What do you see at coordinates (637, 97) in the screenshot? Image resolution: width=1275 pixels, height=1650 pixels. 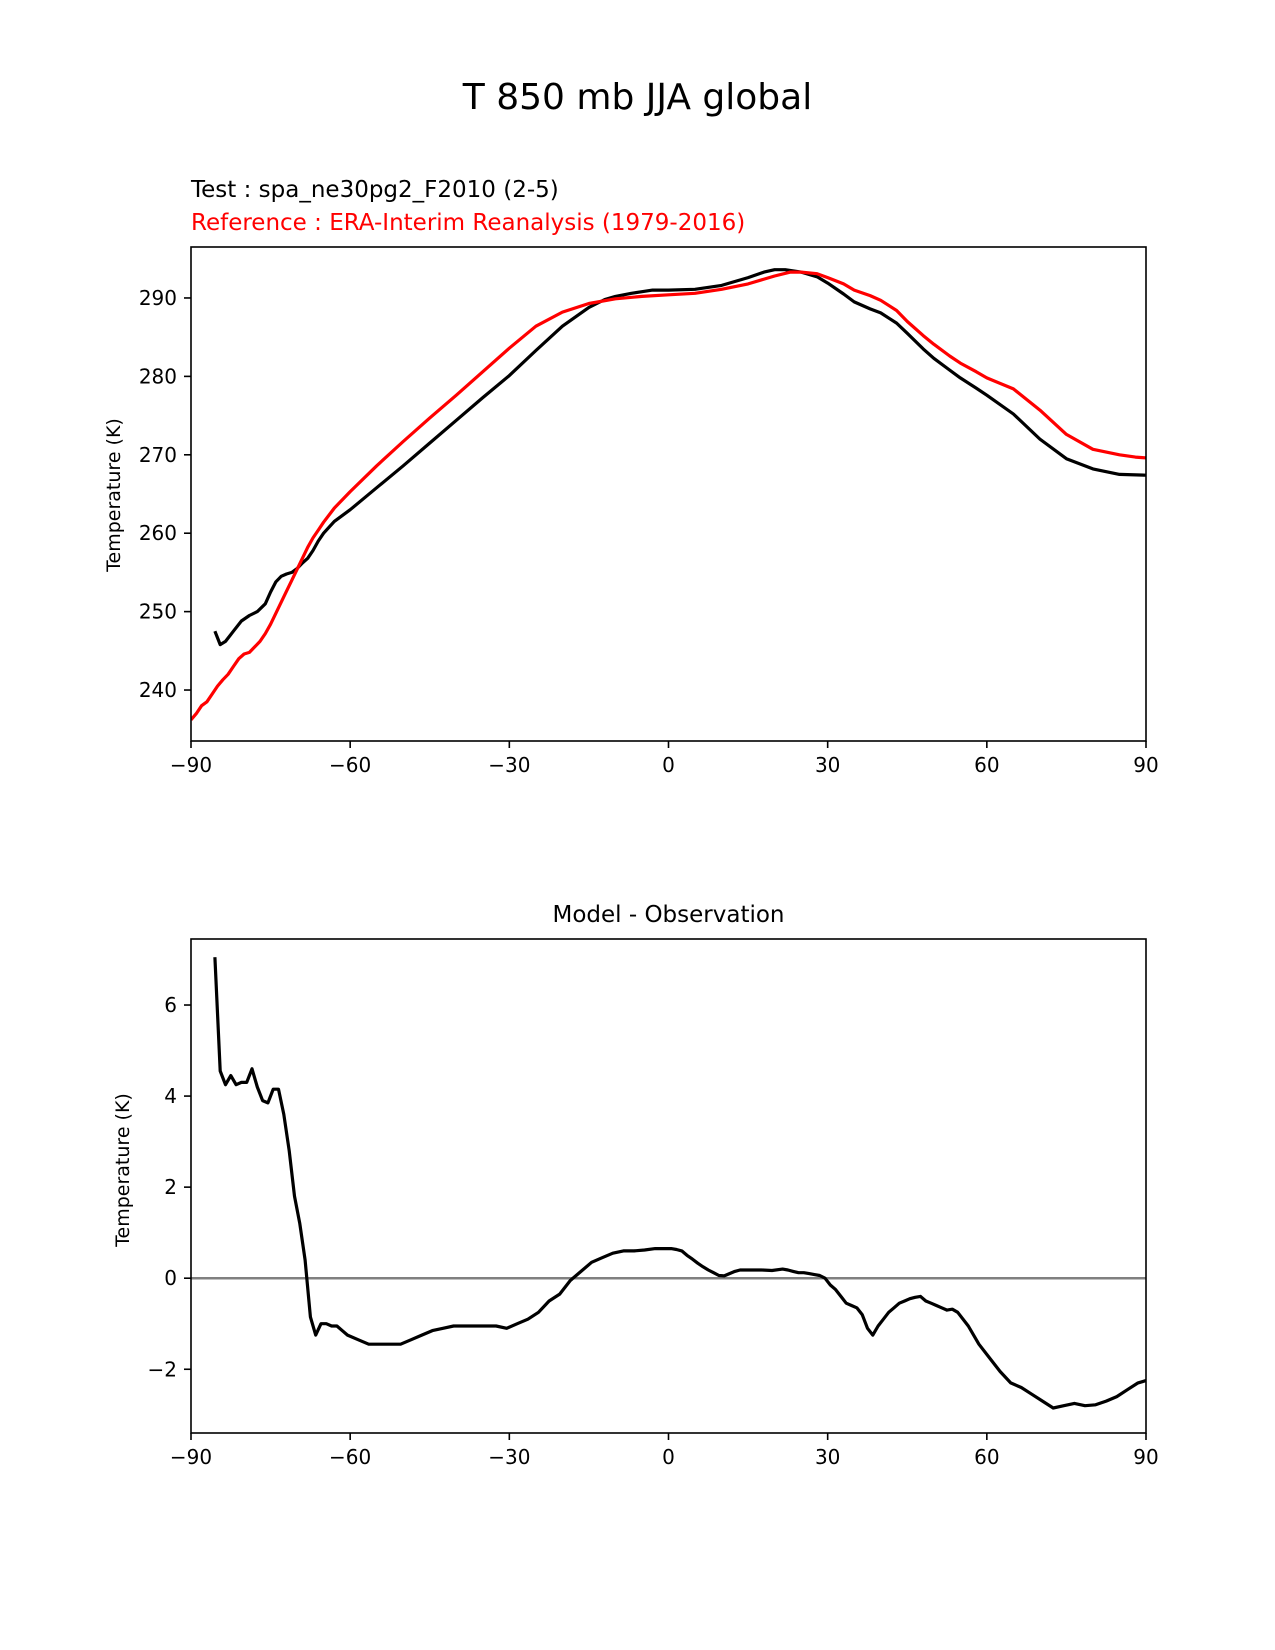 I see `figure-title: T 850 mb JJA global` at bounding box center [637, 97].